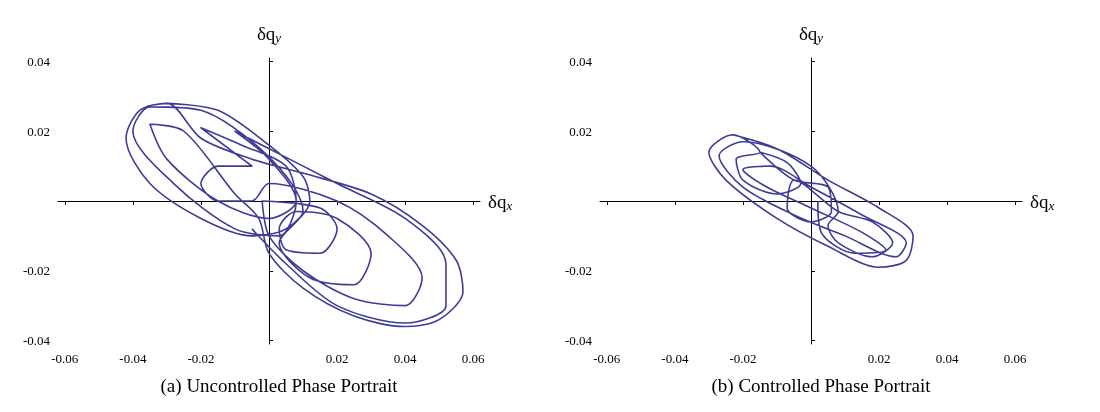 The height and width of the screenshot is (412, 1100). Describe the element at coordinates (279, 386) in the screenshot. I see `text: (a) Uncontrolled Phase Portrait` at that location.